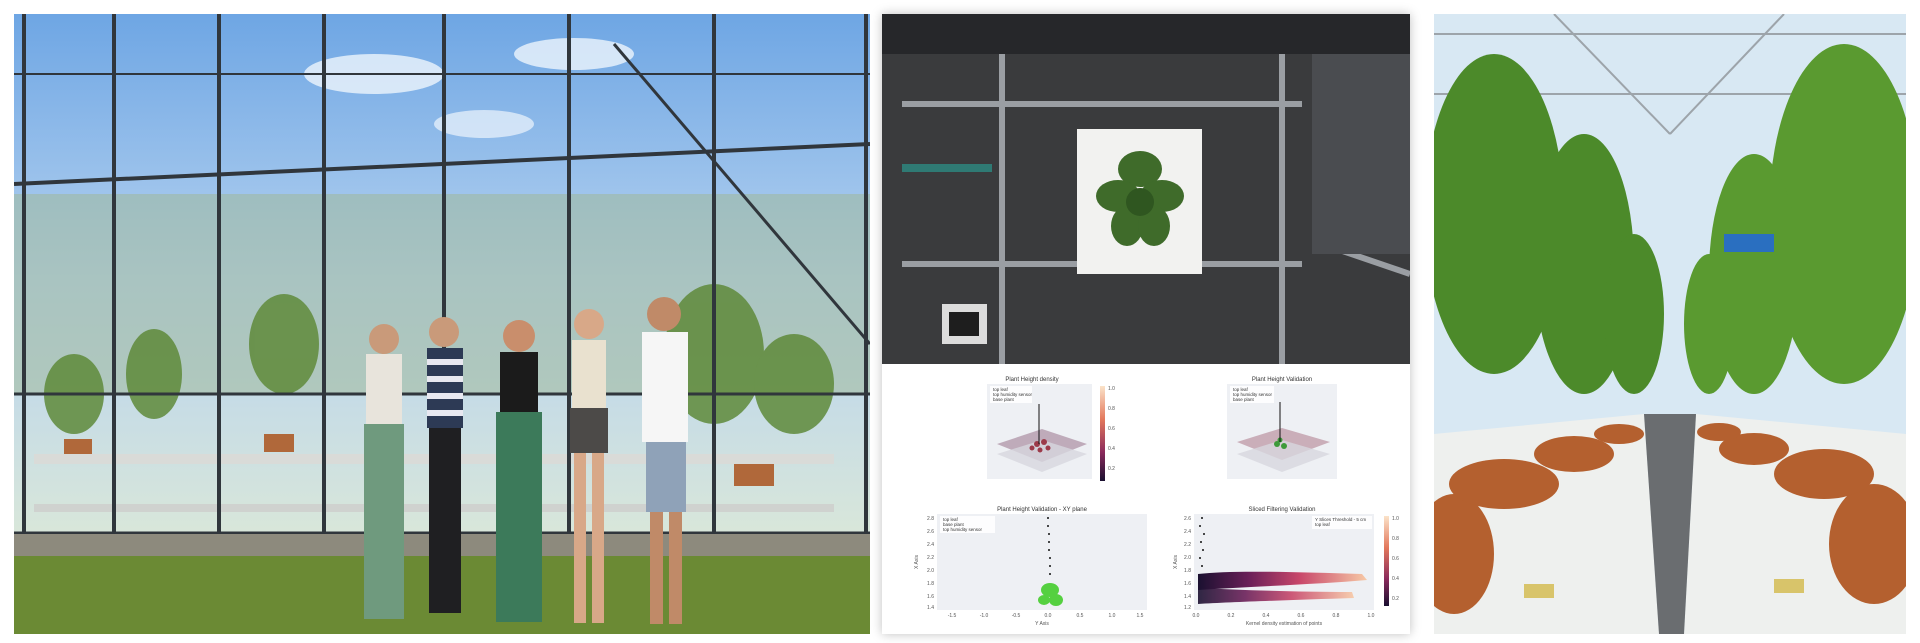 The height and width of the screenshot is (643, 1920). I want to click on point-cloud, so click(1040, 446).